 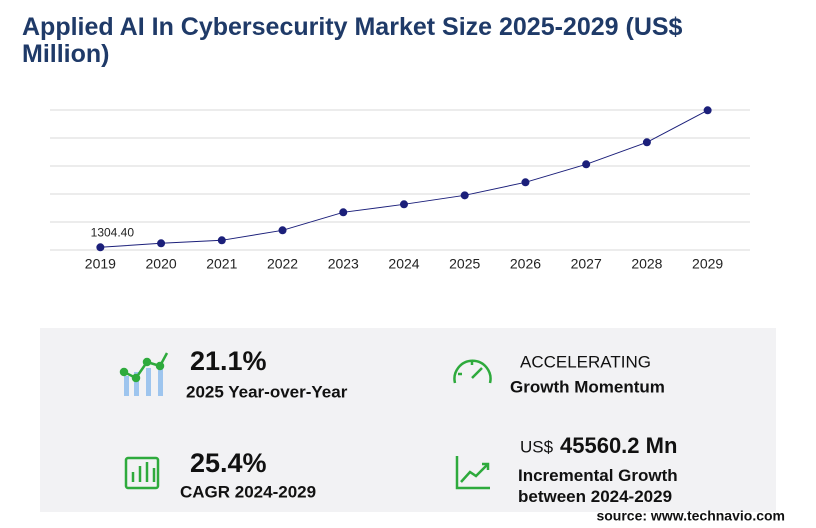 What do you see at coordinates (618, 445) in the screenshot?
I see `stat-value: 45560.2 Mn` at bounding box center [618, 445].